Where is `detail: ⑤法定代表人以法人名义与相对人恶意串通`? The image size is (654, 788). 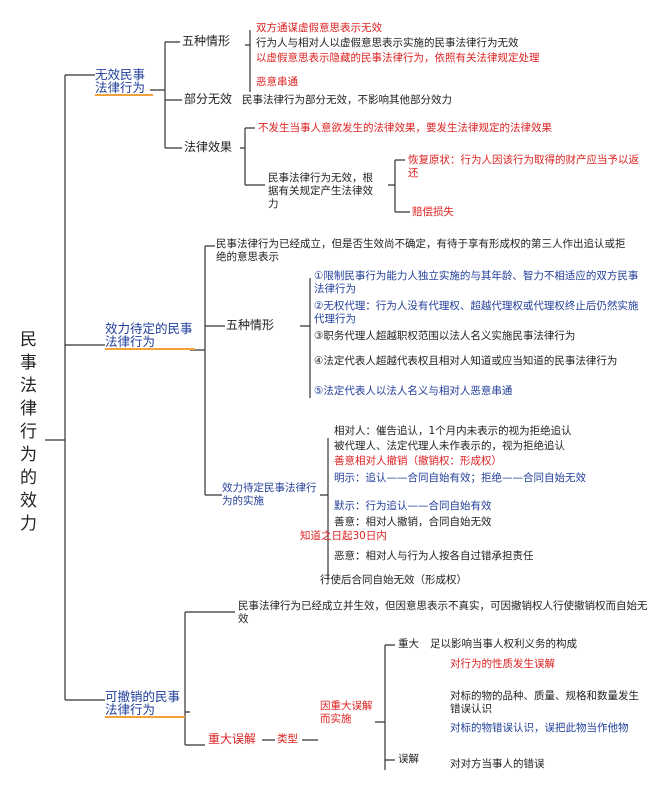
detail: ⑤法定代表人以法人名义与相对人恶意串通 is located at coordinates (413, 391).